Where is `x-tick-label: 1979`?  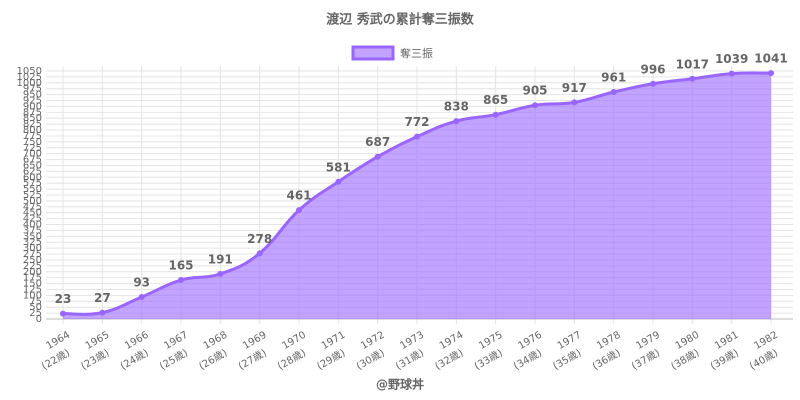 x-tick-label: 1979 is located at coordinates (648, 341).